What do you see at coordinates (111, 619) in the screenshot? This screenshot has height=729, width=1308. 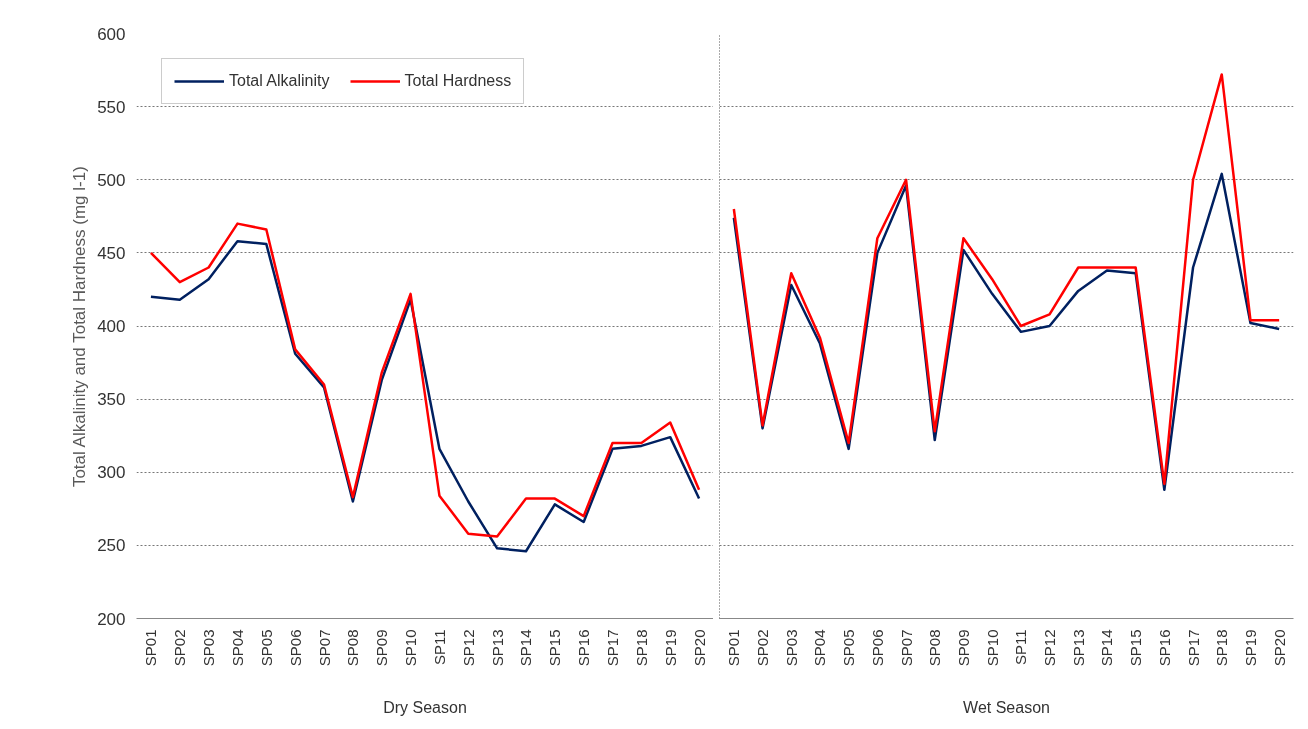 I see `y-tick-label: 200` at bounding box center [111, 619].